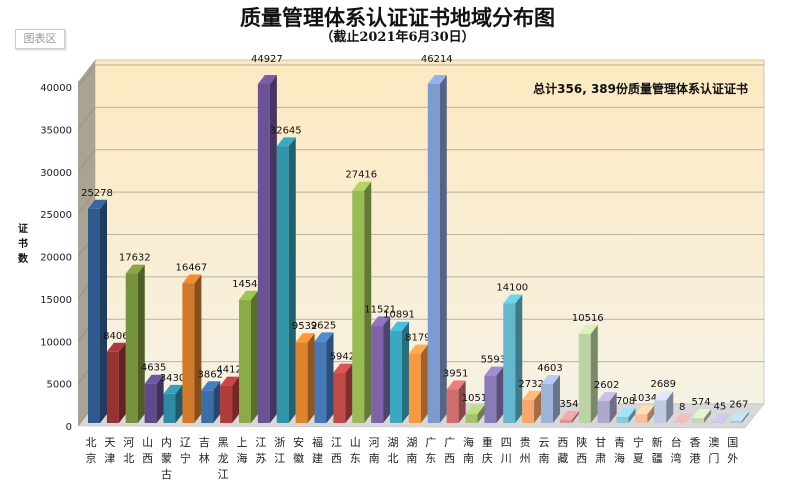 The image size is (795, 483). Describe the element at coordinates (644, 398) in the screenshot. I see `data-label: 1034` at that location.